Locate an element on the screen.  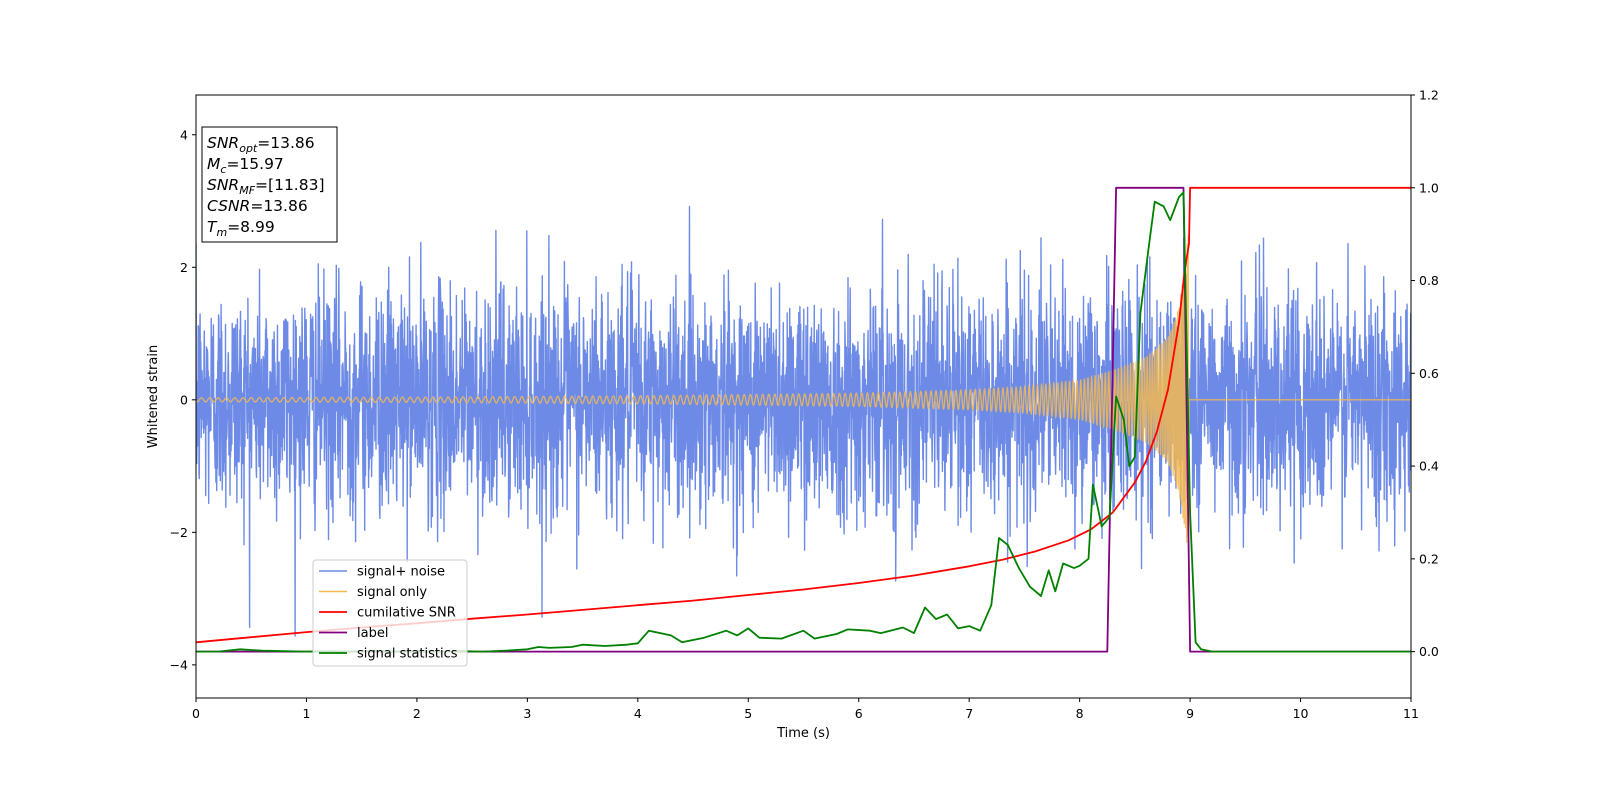
y2-tick-label: 1.2 is located at coordinates (1429, 95).